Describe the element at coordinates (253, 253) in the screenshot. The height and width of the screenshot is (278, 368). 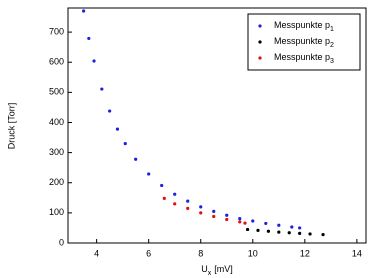
I see `x-tick-label: 10` at that location.